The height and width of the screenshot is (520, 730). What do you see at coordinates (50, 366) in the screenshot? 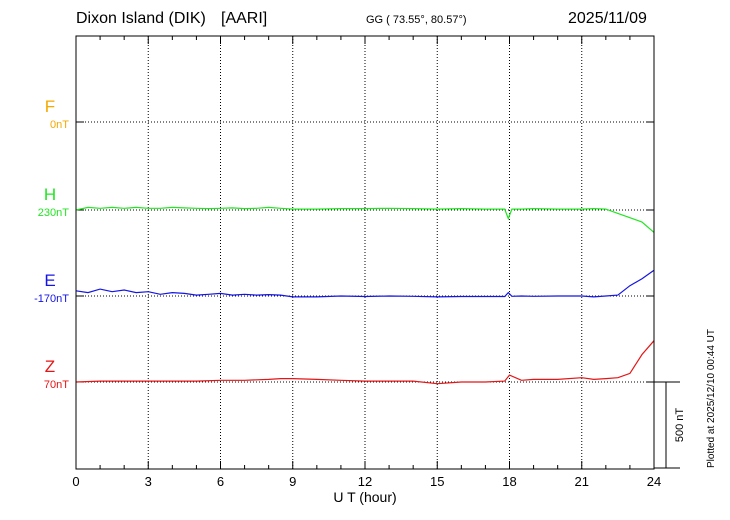
I see `series-name-z: Z` at bounding box center [50, 366].